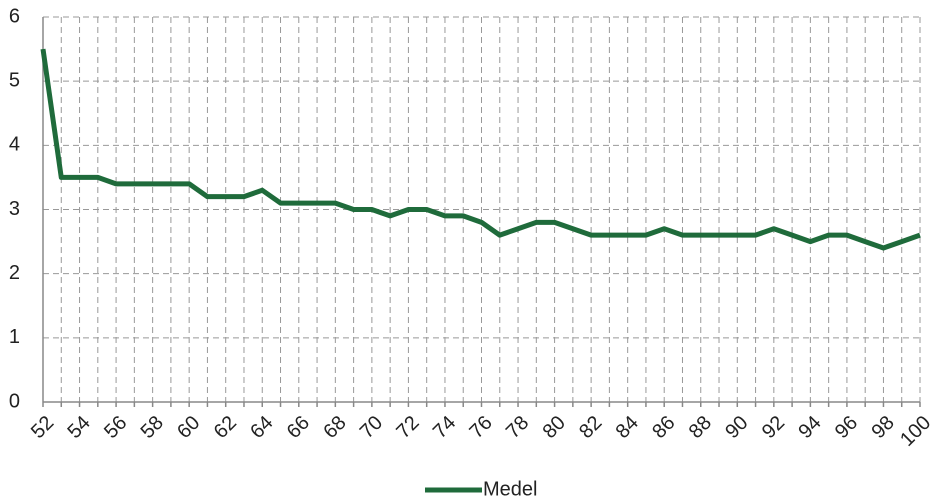 The width and height of the screenshot is (932, 499). What do you see at coordinates (14, 401) in the screenshot?
I see `y-tick-label: 0` at bounding box center [14, 401].